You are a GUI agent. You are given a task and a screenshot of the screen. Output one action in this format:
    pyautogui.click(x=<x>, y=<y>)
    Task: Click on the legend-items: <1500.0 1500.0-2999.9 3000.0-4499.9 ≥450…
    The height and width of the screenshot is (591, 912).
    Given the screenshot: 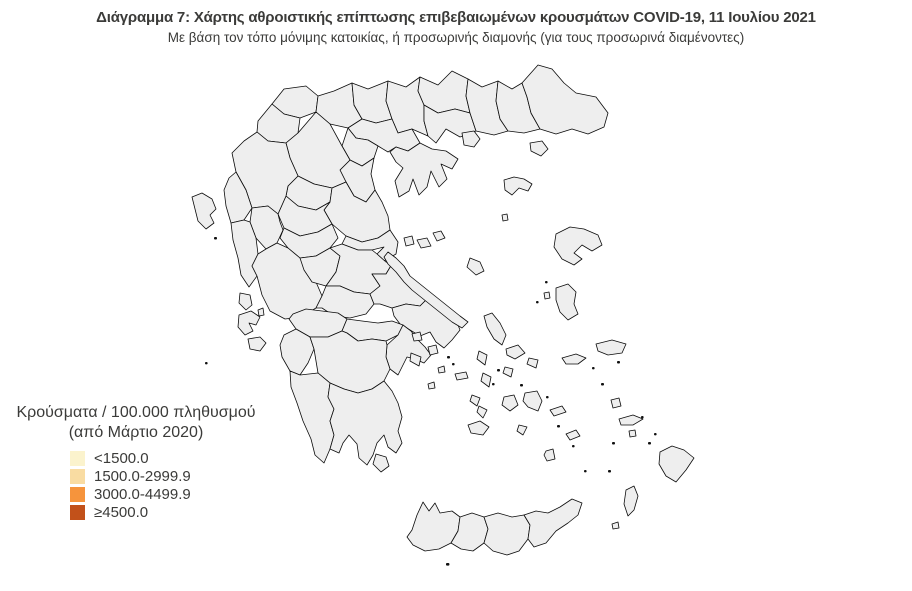 What is the action you would take?
    pyautogui.click(x=136, y=485)
    